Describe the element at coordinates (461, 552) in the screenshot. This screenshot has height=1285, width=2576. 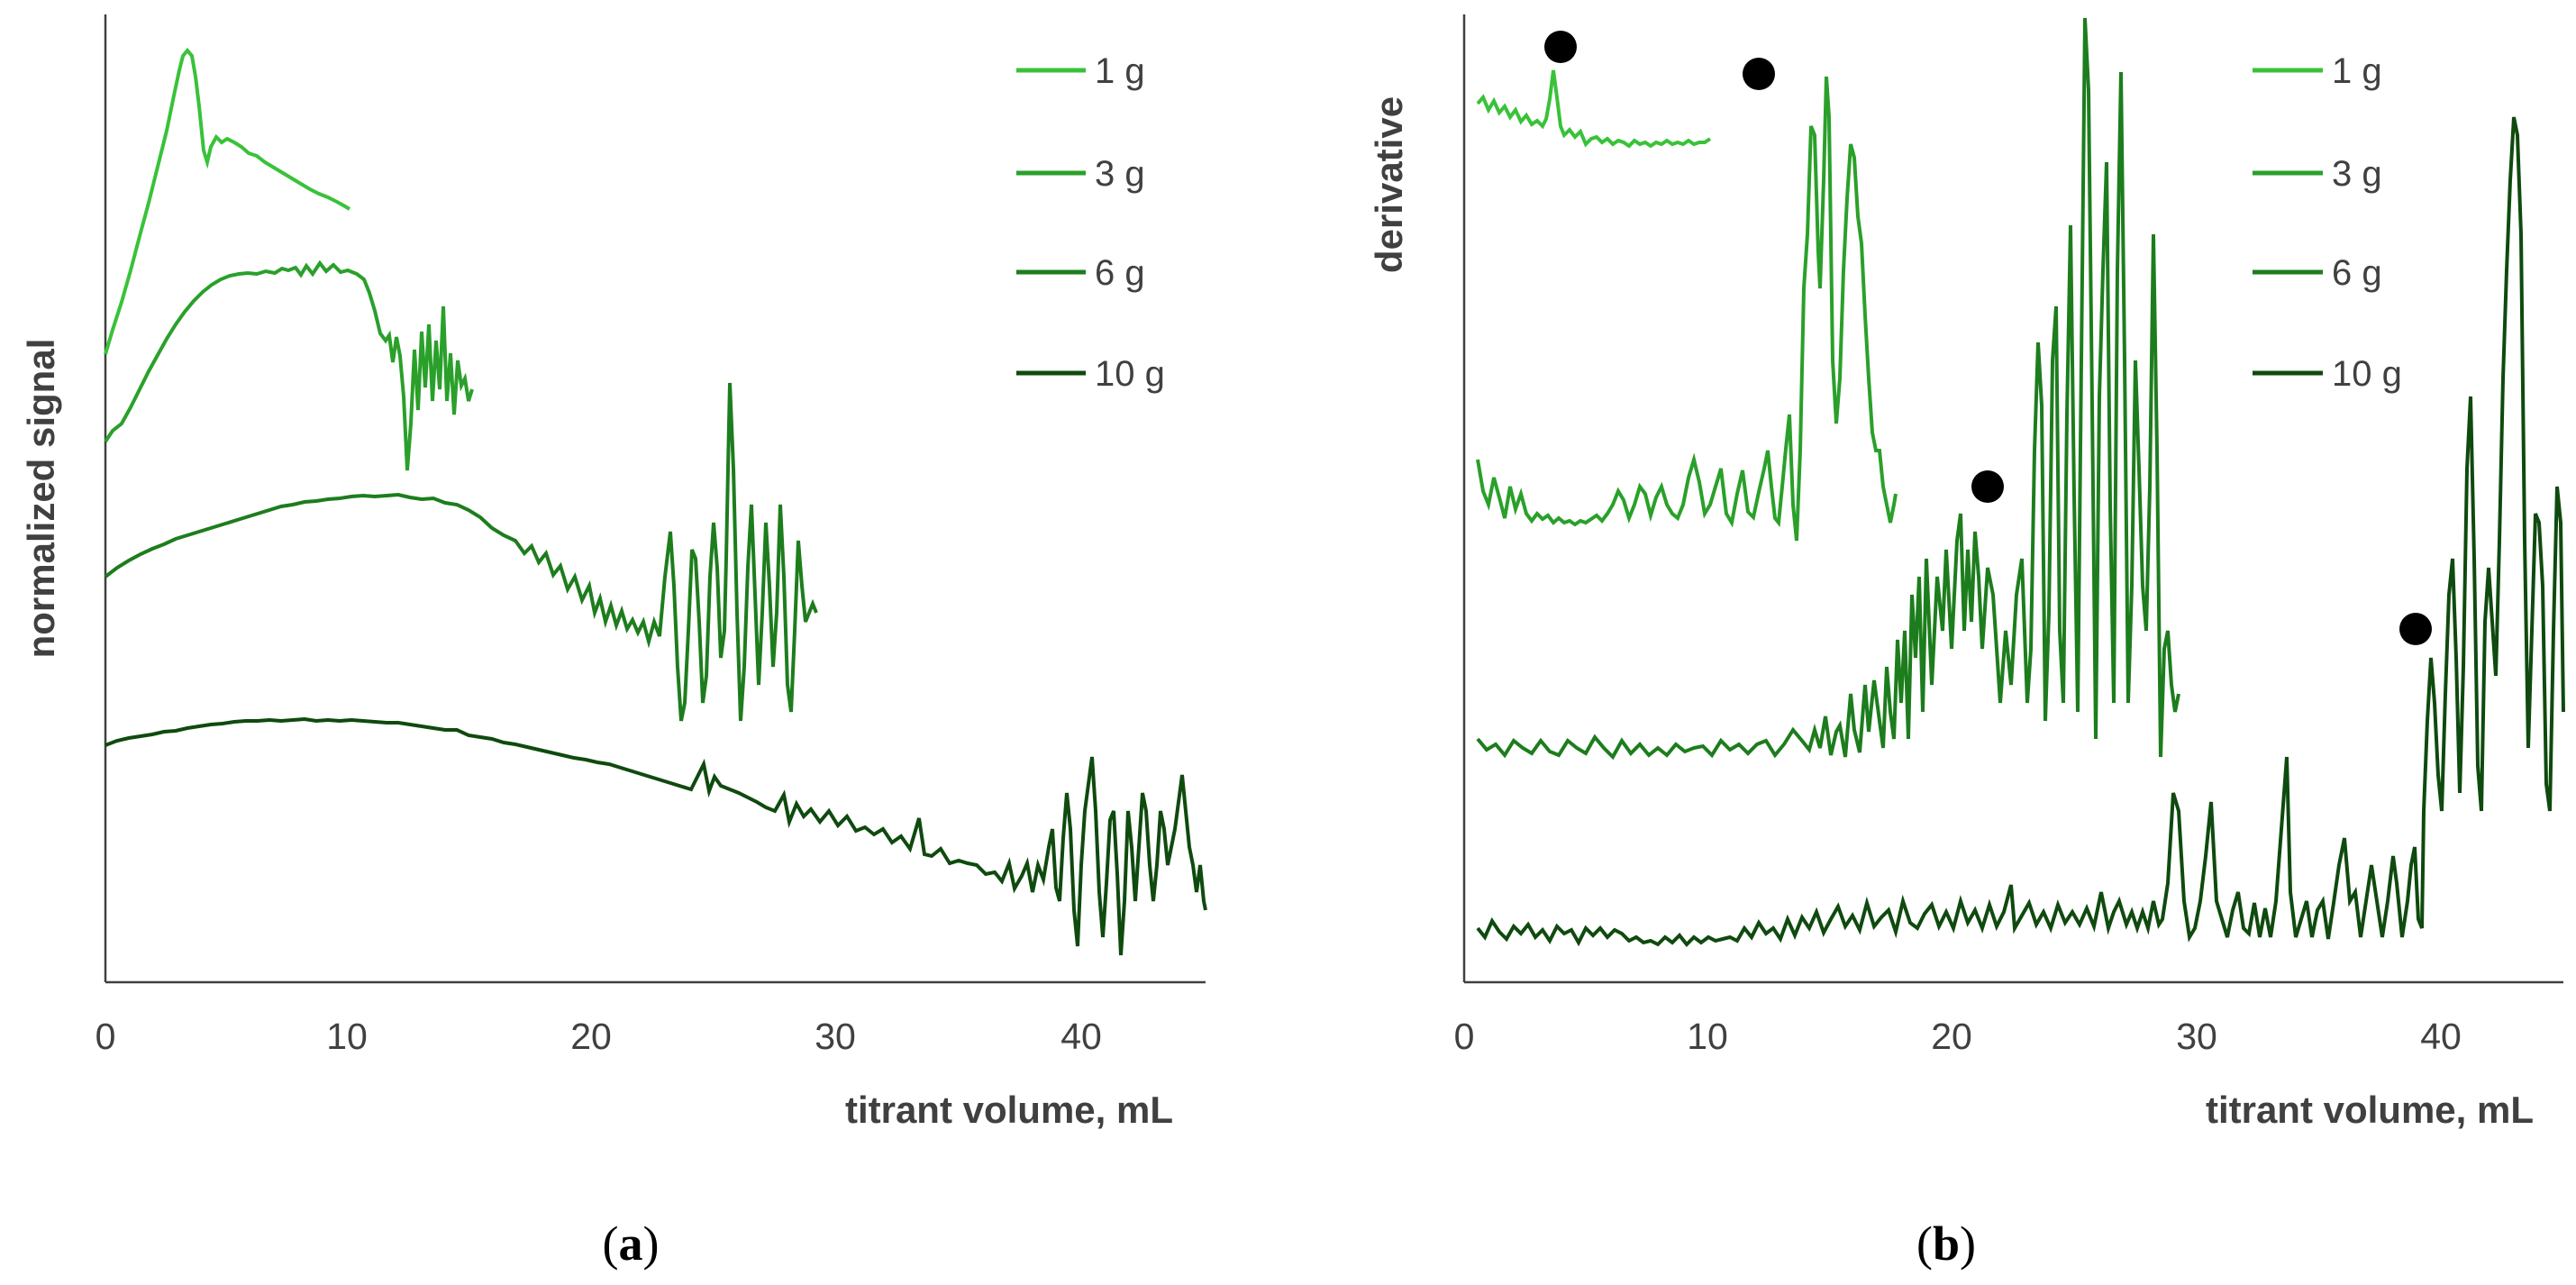
I see `panel-a-series-6g-line` at that location.